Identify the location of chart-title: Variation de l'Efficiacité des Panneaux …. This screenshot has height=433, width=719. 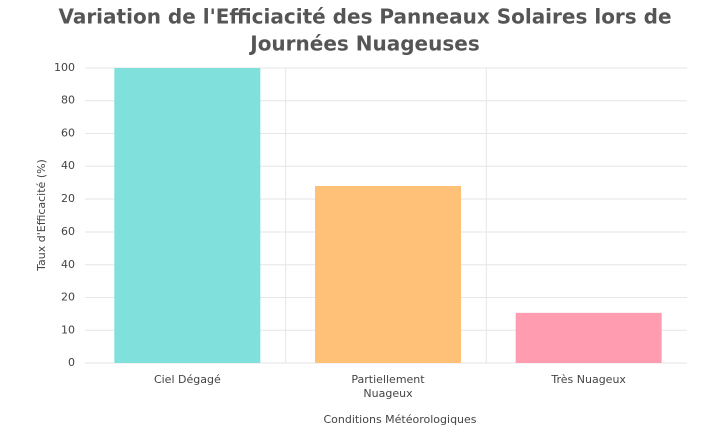
(364, 17).